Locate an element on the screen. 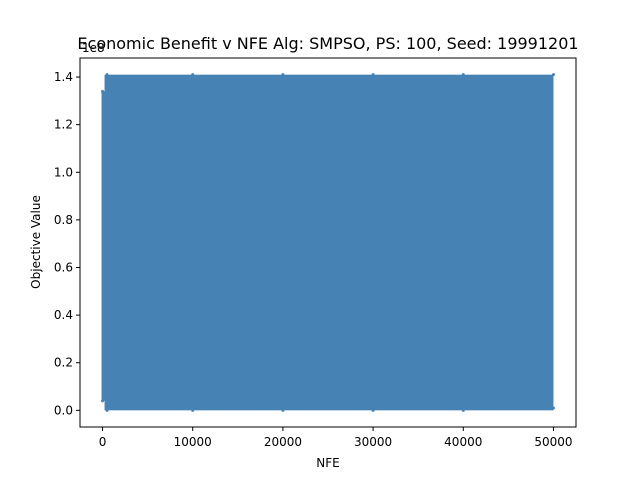 The width and height of the screenshot is (640, 480). y-tick-label: 0.2 is located at coordinates (63, 363).